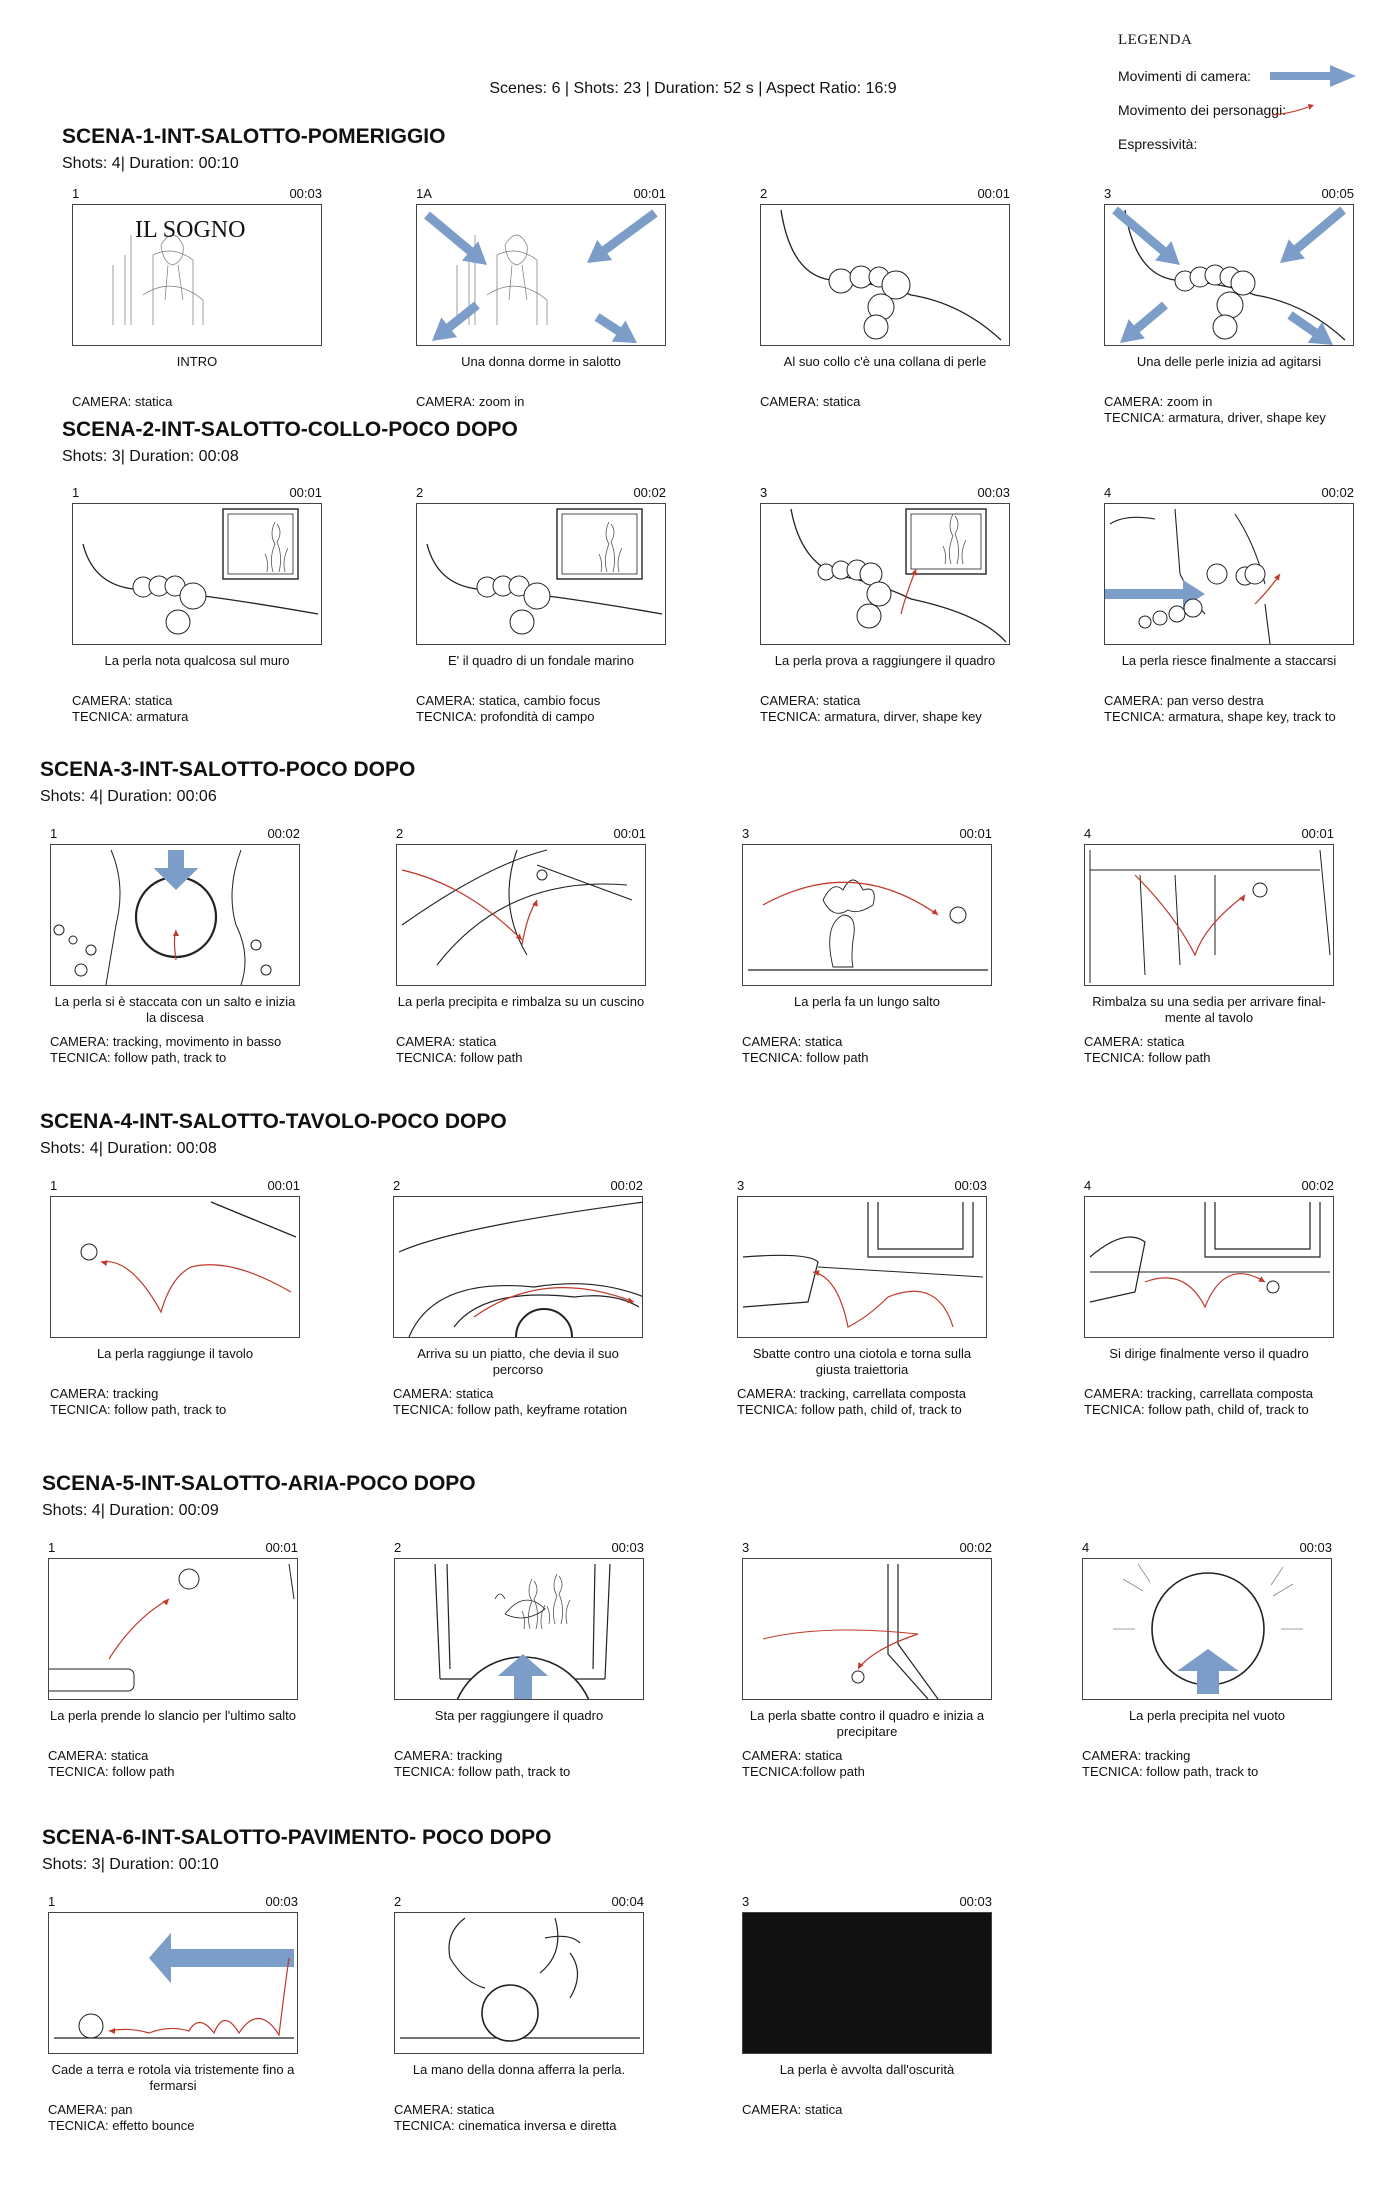 The height and width of the screenshot is (2198, 1386). What do you see at coordinates (1086, 1547) in the screenshot?
I see `shot-number: 4` at bounding box center [1086, 1547].